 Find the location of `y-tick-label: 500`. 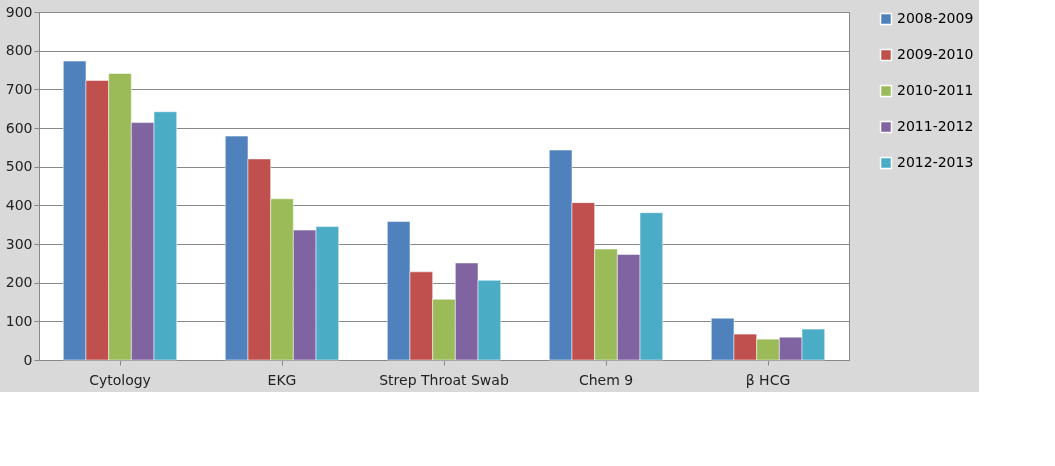

y-tick-label: 500 is located at coordinates (19, 166).